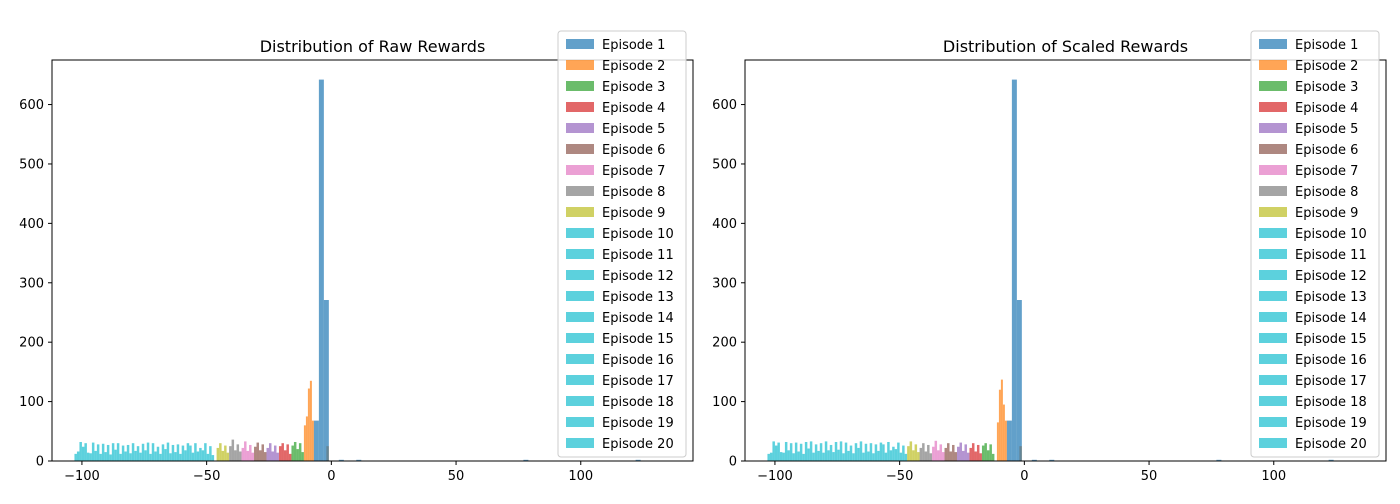 Image resolution: width=1400 pixels, height=504 pixels. I want to click on legend-label: Episode 11, so click(1331, 255).